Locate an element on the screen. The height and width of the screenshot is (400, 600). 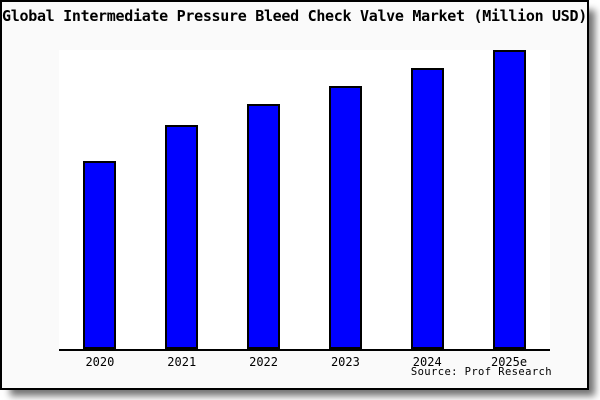
x-tick-label-2023: 2023 is located at coordinates (345, 362).